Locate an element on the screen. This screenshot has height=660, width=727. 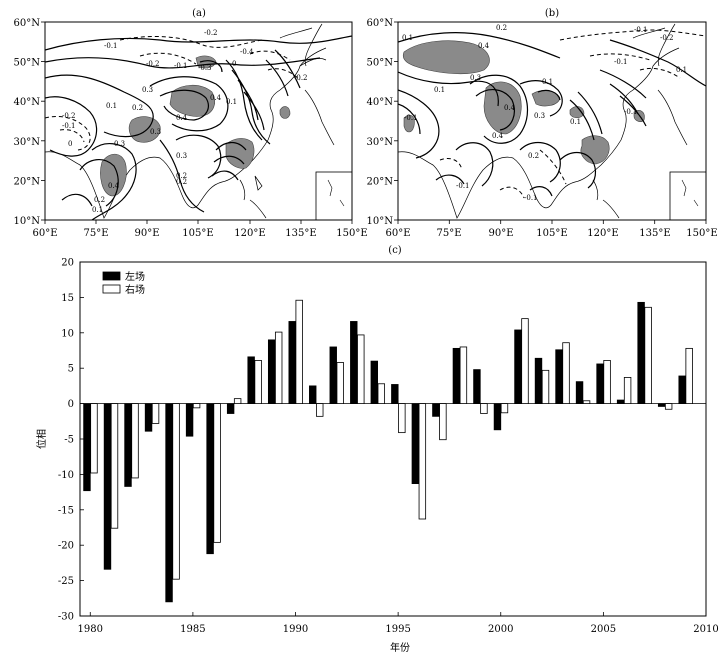
x-axis-ticks: 1980 1985 1990 1995 2000 2005 2010 is located at coordinates (398, 623).